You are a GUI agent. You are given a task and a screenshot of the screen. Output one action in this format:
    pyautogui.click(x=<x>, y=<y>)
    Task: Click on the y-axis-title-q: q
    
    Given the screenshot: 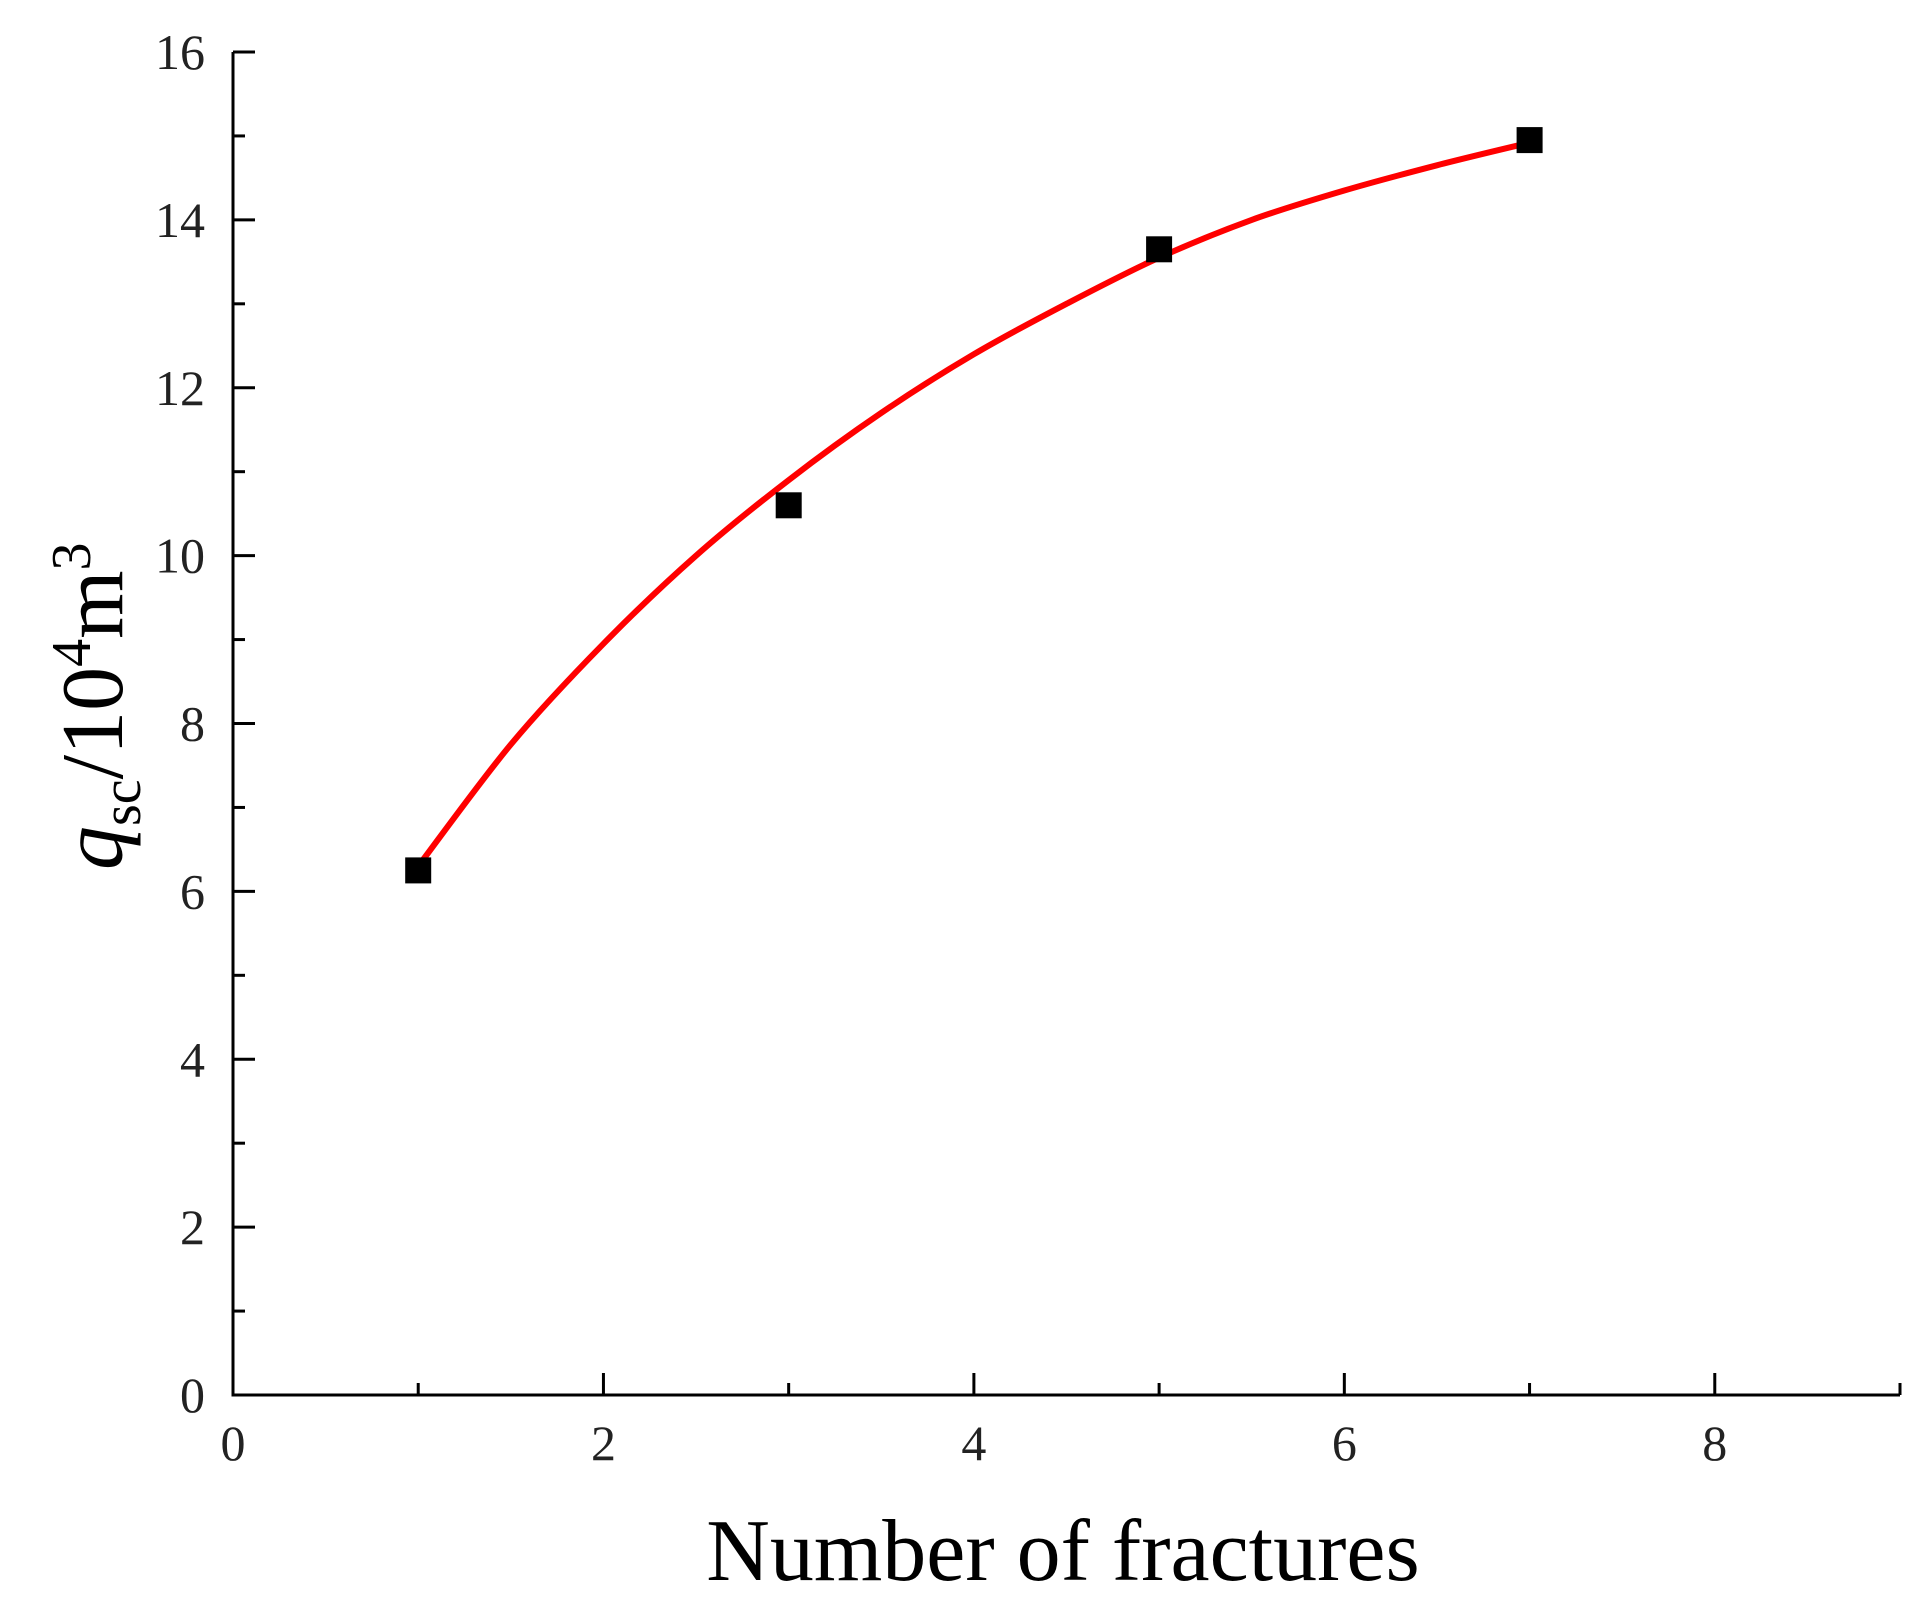 What is the action you would take?
    pyautogui.click(x=93, y=848)
    